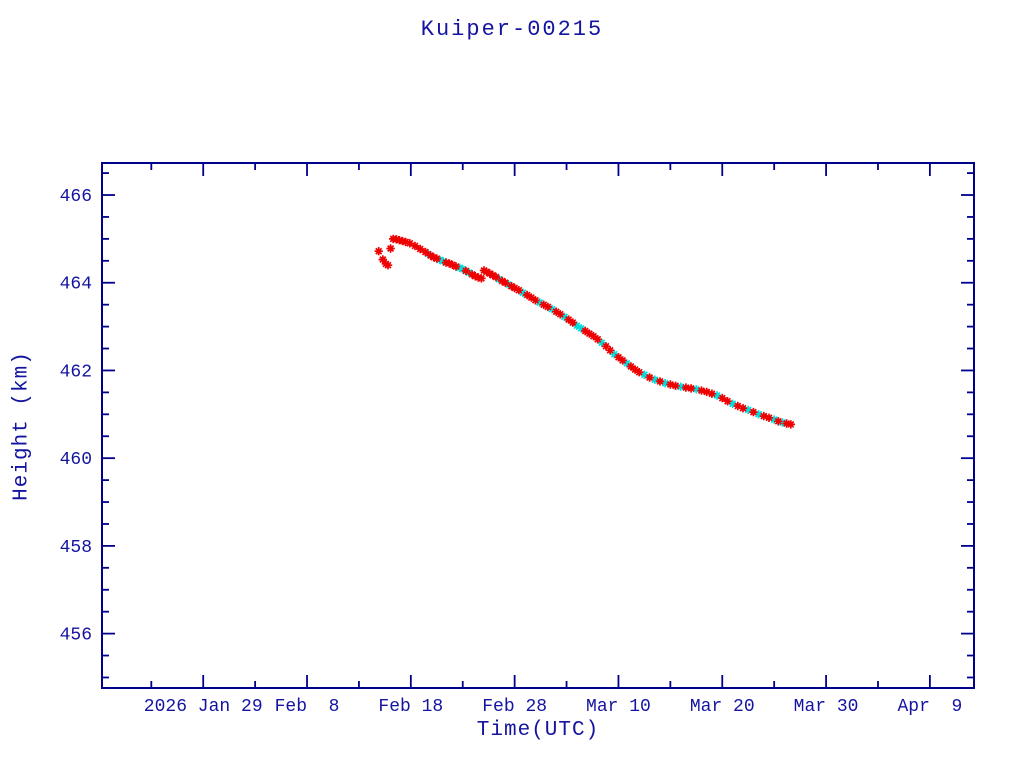  Describe the element at coordinates (512, 29) in the screenshot. I see `chart-title: Kuiper-00215` at that location.